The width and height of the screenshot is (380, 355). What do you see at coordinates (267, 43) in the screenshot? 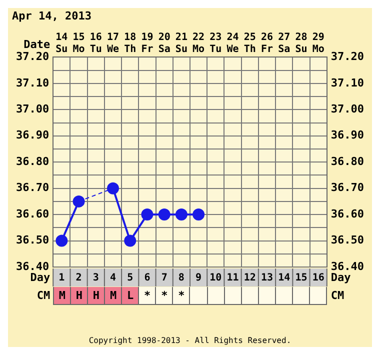
I see `x-tick-label: 26 Fr` at bounding box center [267, 43].